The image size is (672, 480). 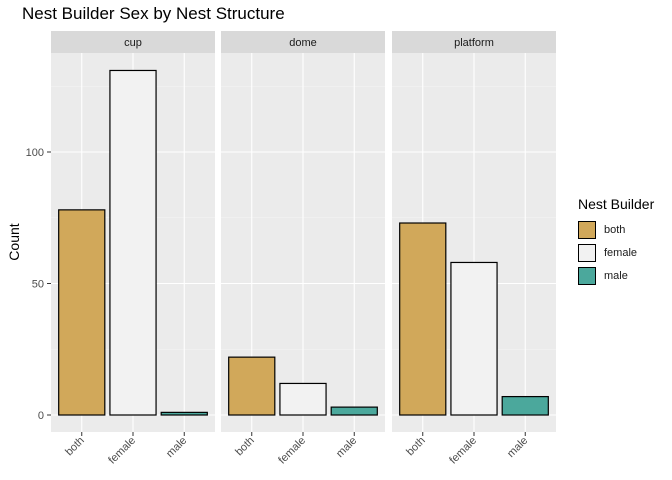 I want to click on facet-strip-cup, so click(x=133, y=42).